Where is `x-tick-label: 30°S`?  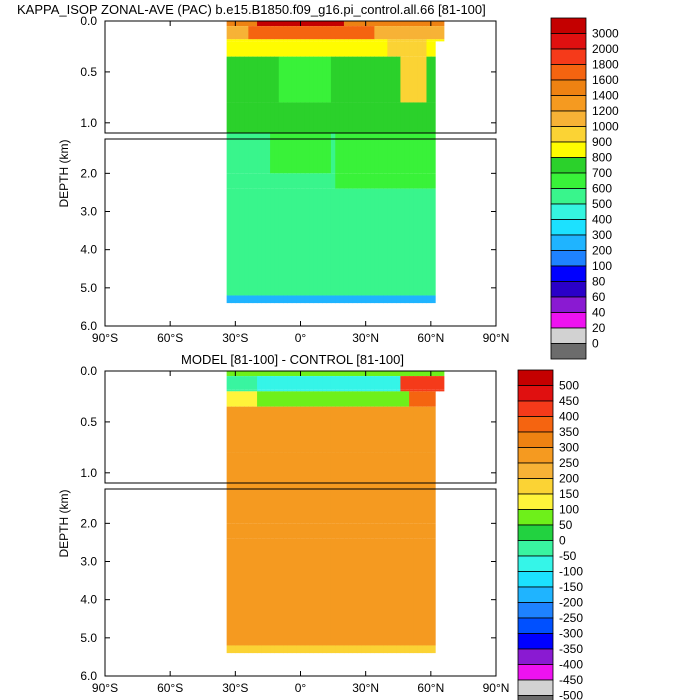
x-tick-label: 30°S is located at coordinates (235, 688).